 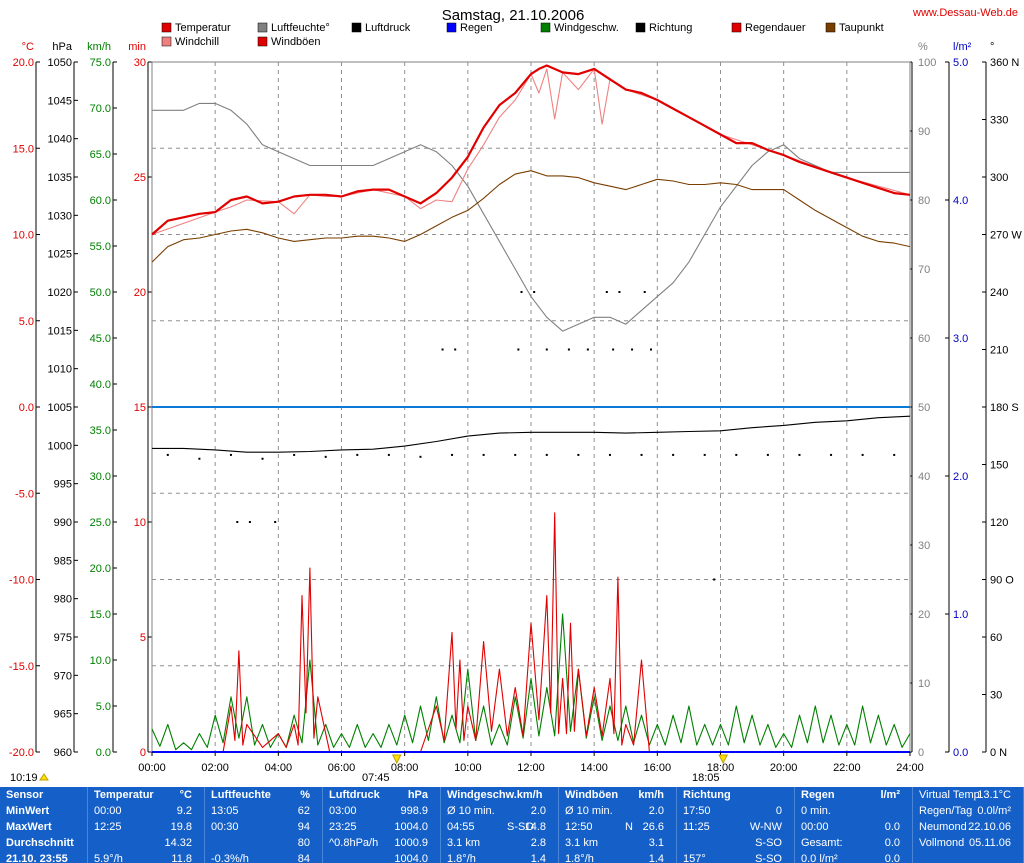 What do you see at coordinates (263, 813) in the screenshot?
I see `stats-row: 13:05 62` at bounding box center [263, 813].